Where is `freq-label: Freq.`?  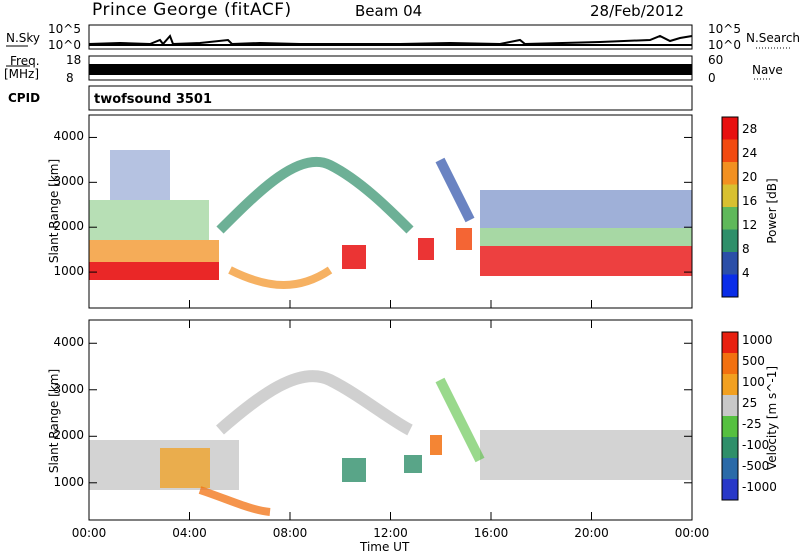
freq-label: Freq. is located at coordinates (25, 61).